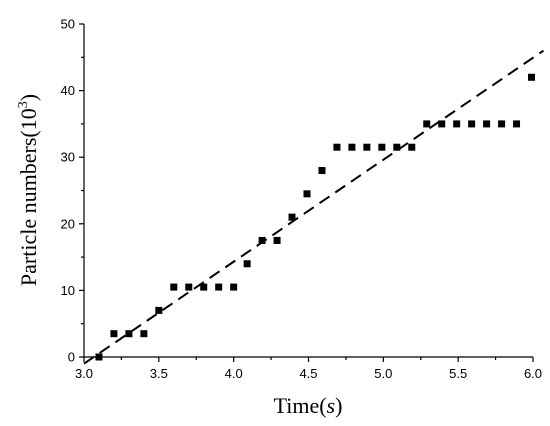  Describe the element at coordinates (68, 157) in the screenshot. I see `y-tick-label: 30` at that location.